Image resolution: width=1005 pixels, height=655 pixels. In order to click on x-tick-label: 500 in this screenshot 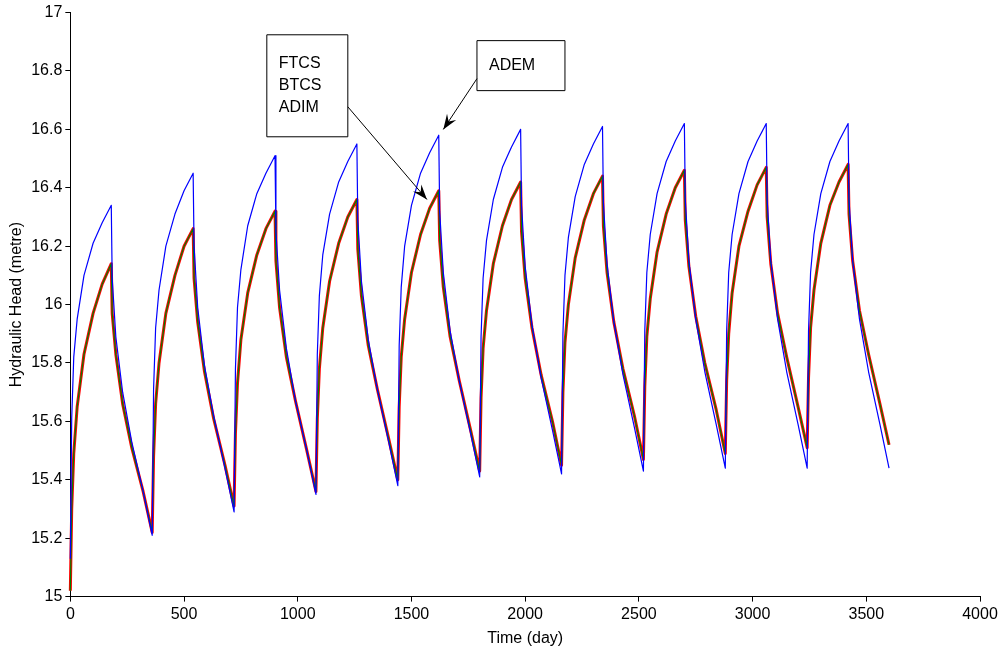, I will do `click(184, 613)`.